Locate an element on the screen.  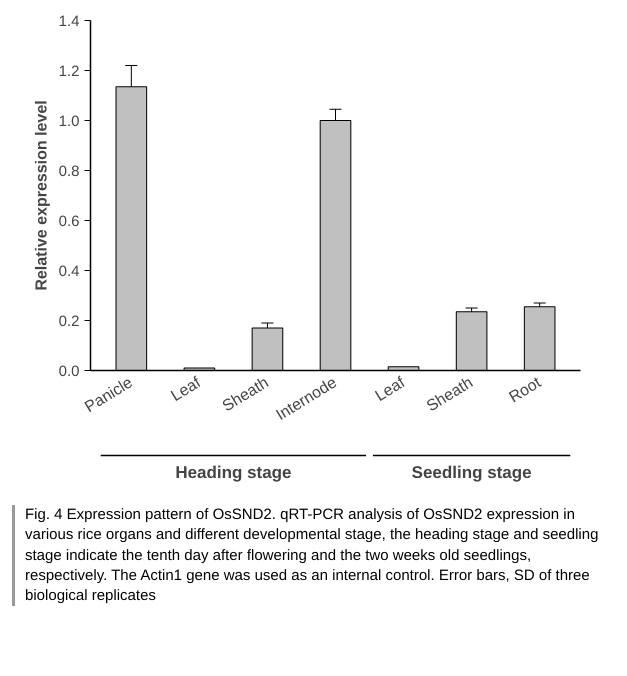
y-tick-label: 0.8 is located at coordinates (69, 171).